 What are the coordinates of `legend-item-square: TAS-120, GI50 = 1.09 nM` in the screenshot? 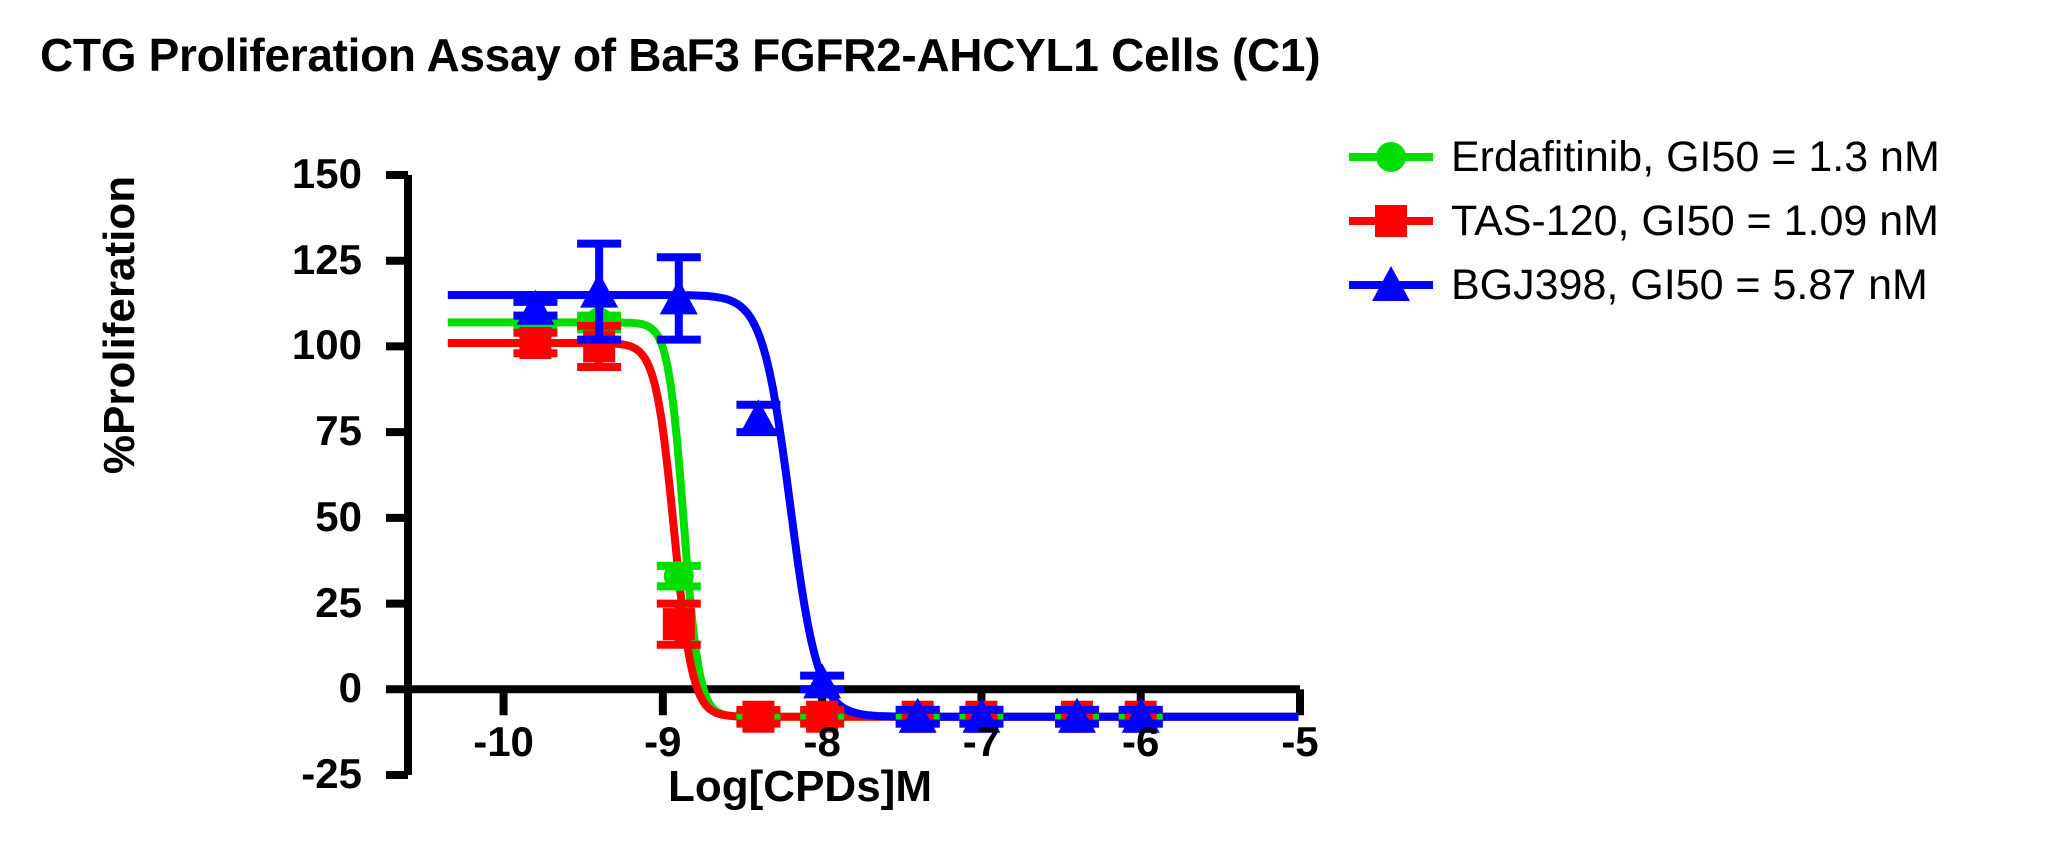 It's located at (1705, 221).